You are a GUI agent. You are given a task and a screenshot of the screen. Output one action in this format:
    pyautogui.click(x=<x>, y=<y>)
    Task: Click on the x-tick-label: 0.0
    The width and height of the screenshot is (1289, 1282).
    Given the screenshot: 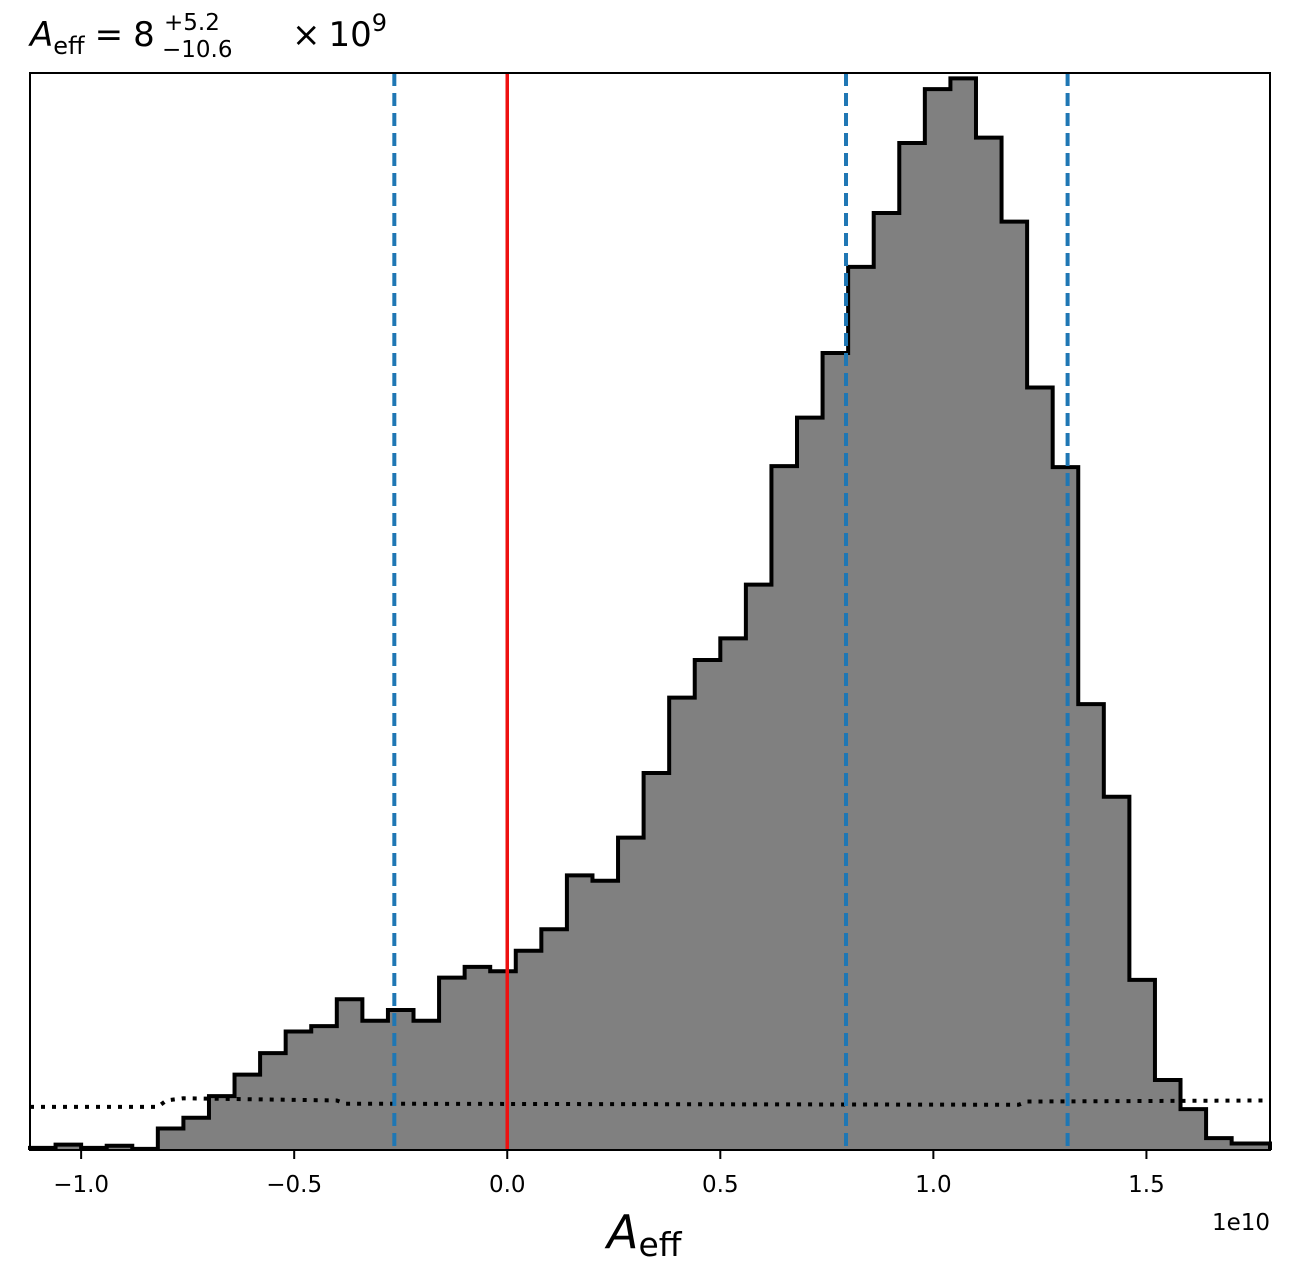 What is the action you would take?
    pyautogui.click(x=507, y=1185)
    